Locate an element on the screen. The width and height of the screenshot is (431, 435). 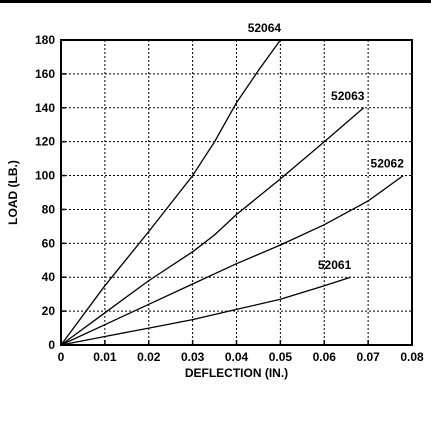
x-tick-label: 0.01 is located at coordinates (105, 357).